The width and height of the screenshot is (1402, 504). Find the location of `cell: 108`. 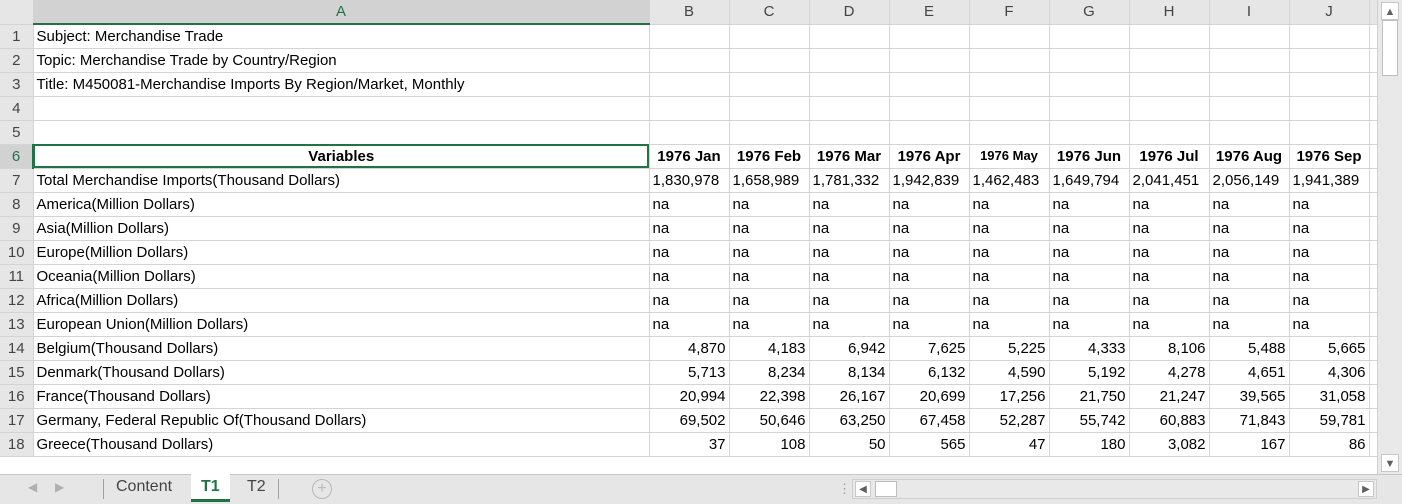

cell: 108 is located at coordinates (769, 444).